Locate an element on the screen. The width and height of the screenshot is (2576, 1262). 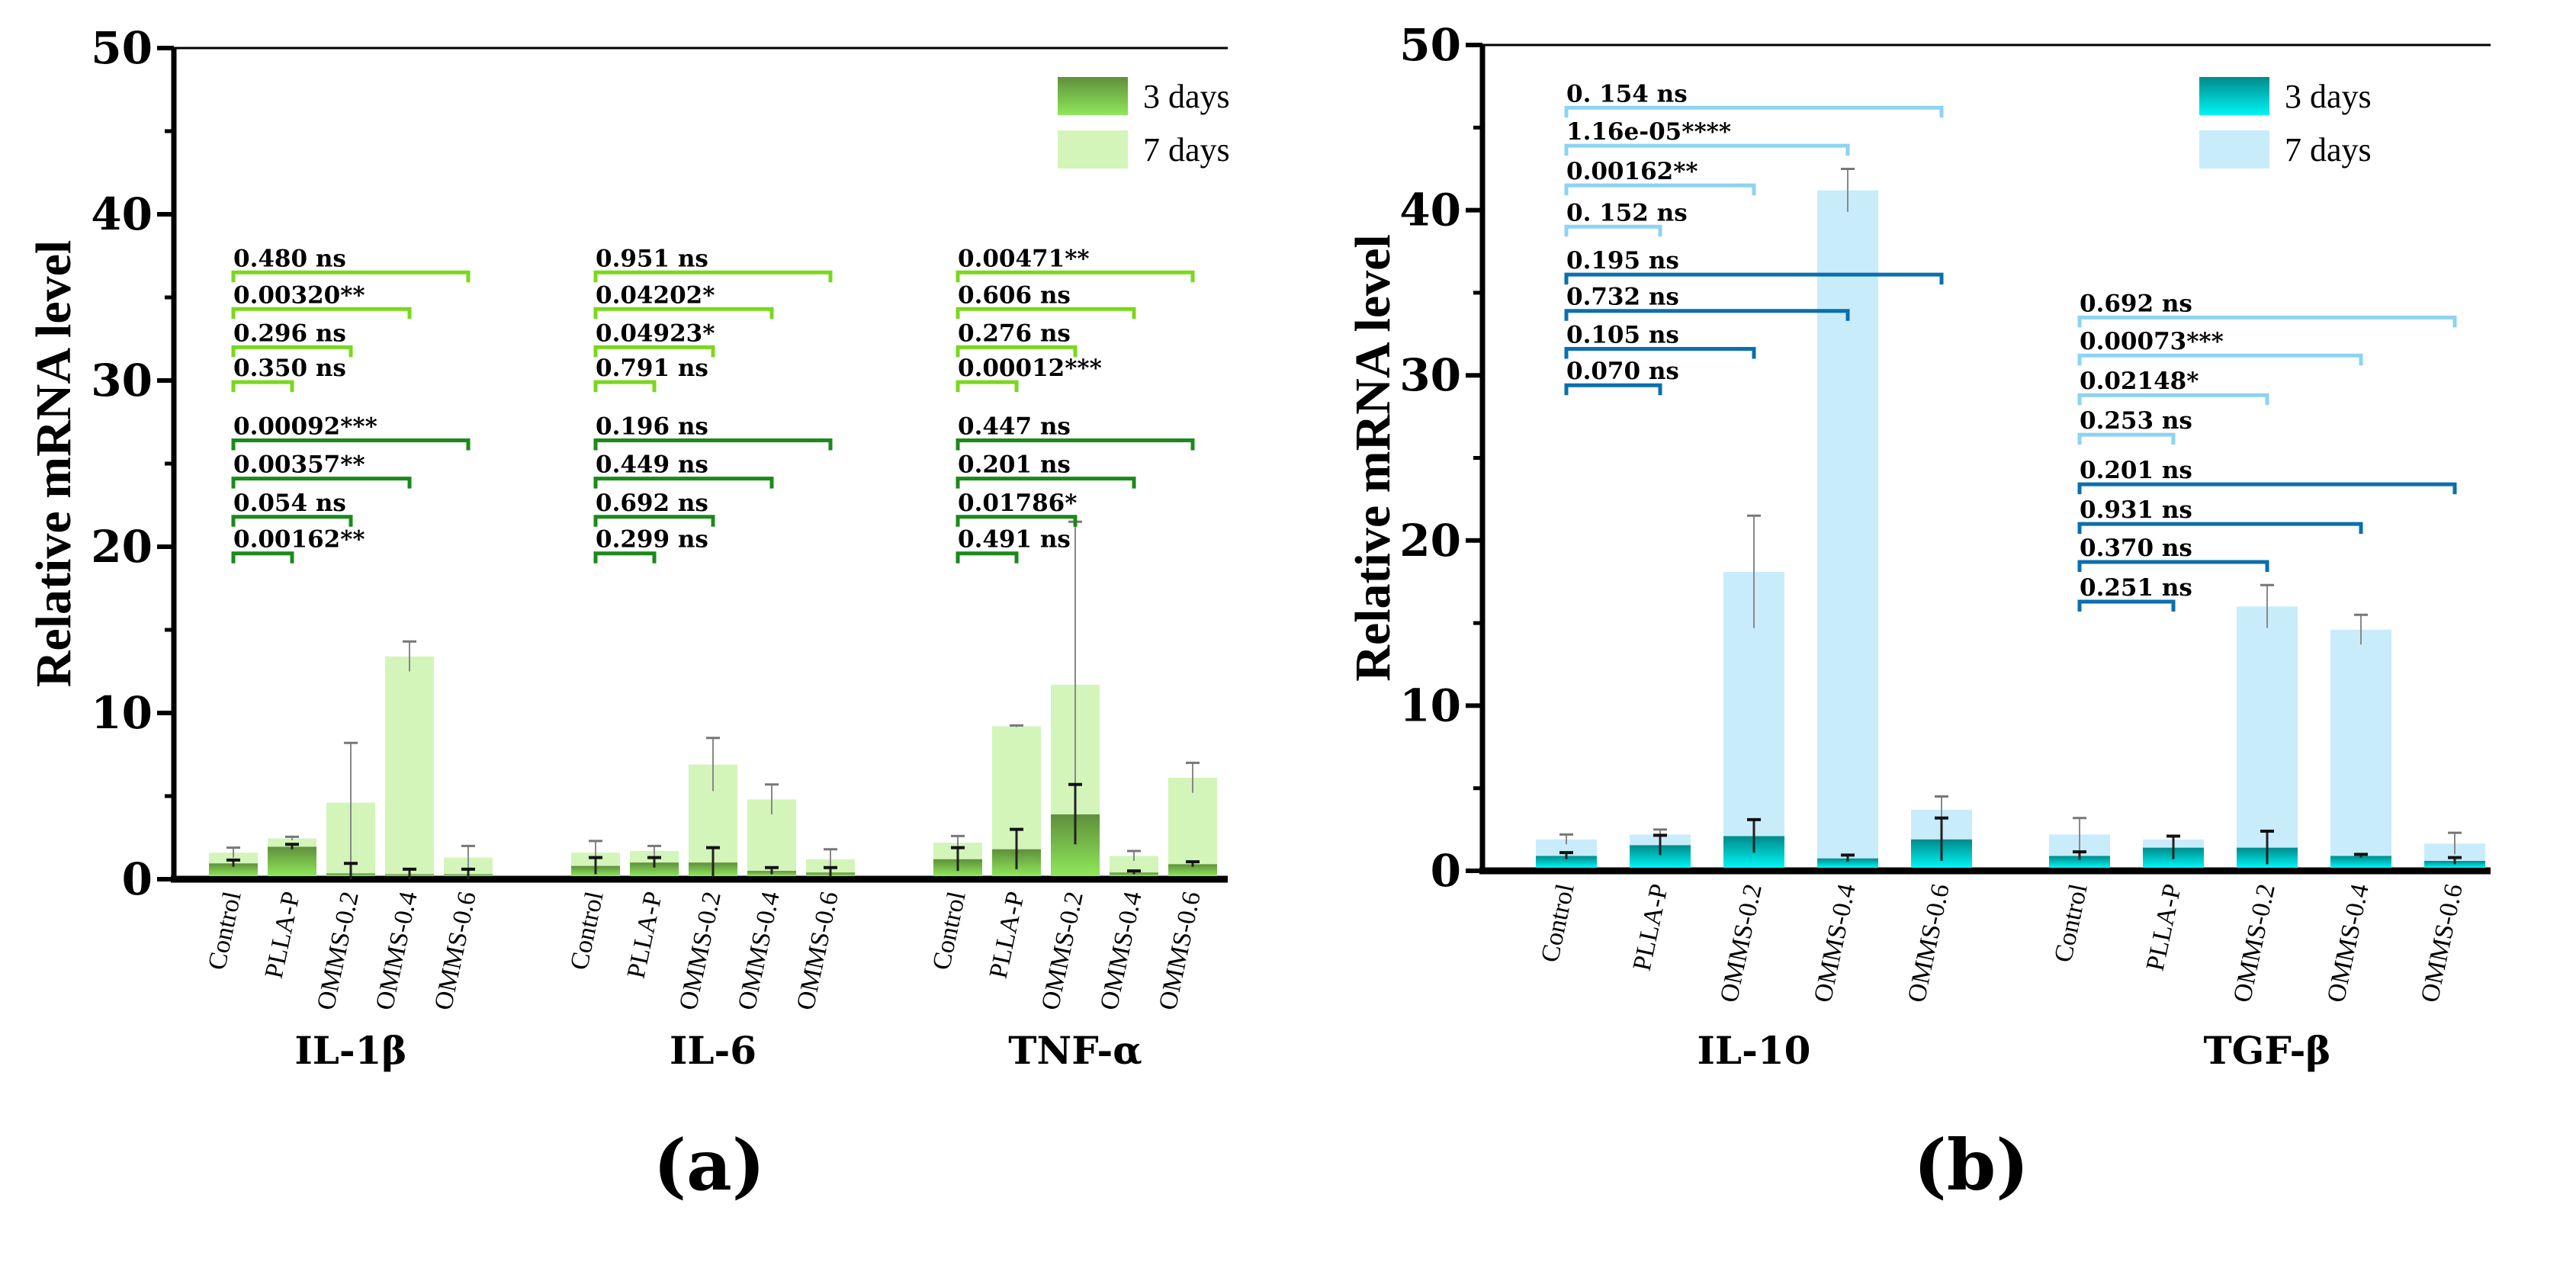
significance-label: 0.370 ns is located at coordinates (2136, 548).